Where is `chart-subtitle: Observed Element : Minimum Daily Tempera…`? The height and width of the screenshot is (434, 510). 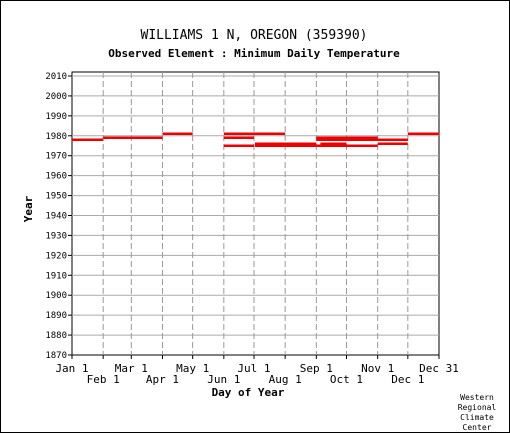 chart-subtitle: Observed Element : Minimum Daily Tempera… is located at coordinates (254, 53).